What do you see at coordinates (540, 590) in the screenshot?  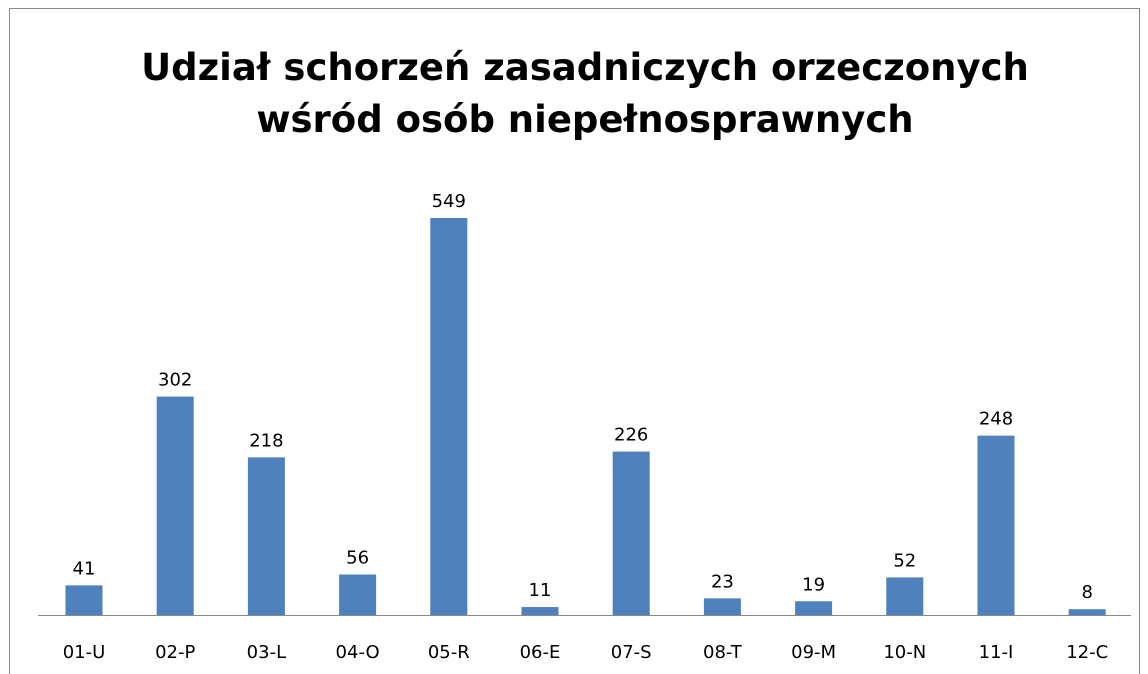 I see `data-label: 11` at bounding box center [540, 590].